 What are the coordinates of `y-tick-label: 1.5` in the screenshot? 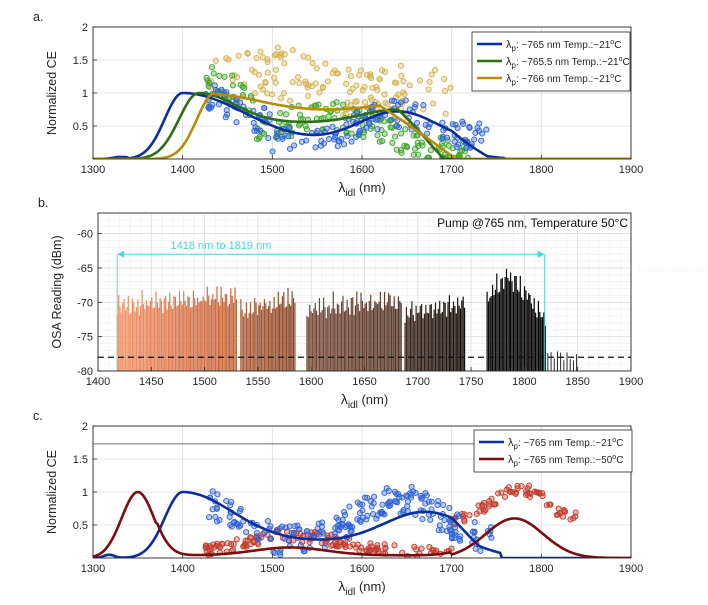 It's located at (80, 61).